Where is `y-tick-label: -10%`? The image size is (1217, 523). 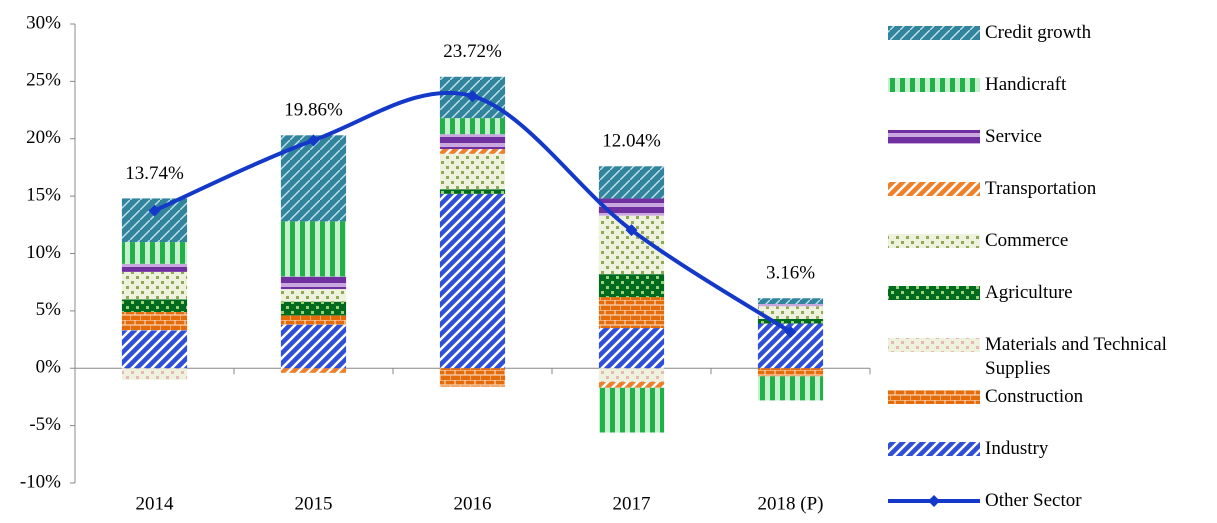 y-tick-label: -10% is located at coordinates (40, 481).